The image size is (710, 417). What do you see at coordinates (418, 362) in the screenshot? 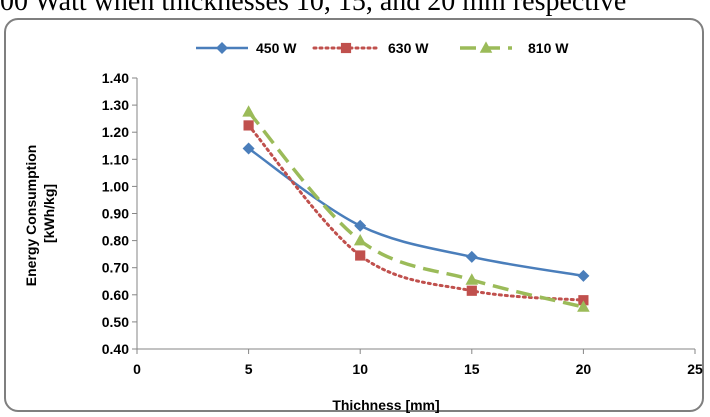
I see `x-axis: 0 5 10 15 20 25` at bounding box center [418, 362].